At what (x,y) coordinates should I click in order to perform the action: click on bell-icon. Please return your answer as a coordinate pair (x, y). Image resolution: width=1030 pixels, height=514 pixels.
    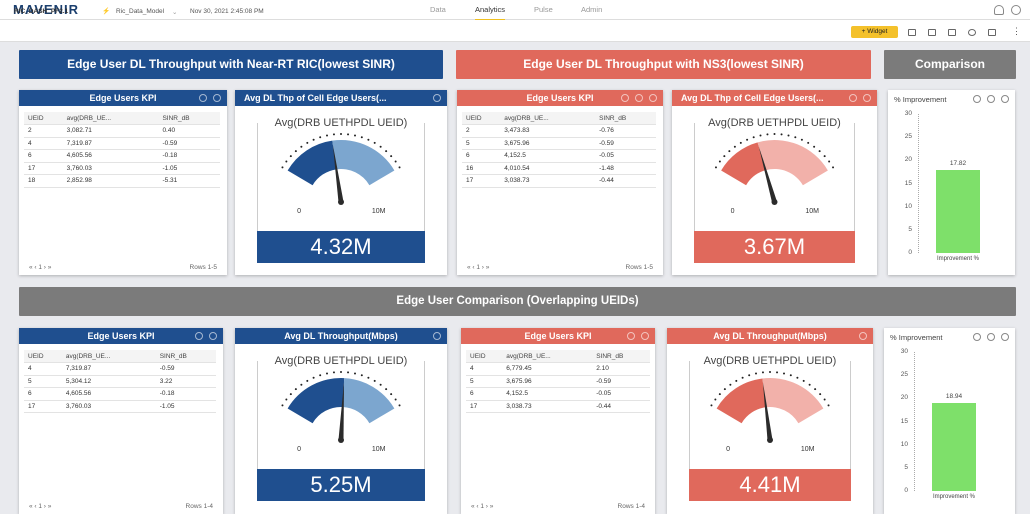
    Looking at the image, I should click on (999, 10).